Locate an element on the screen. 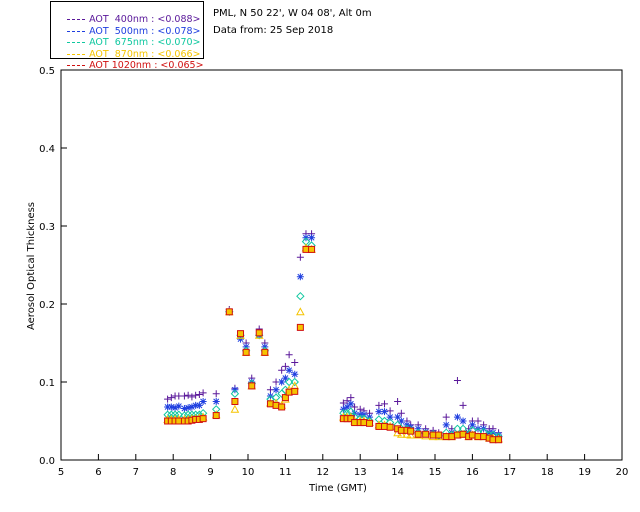 This screenshot has height=512, width=640. x-axis-label: Time (GMT) is located at coordinates (337, 488).